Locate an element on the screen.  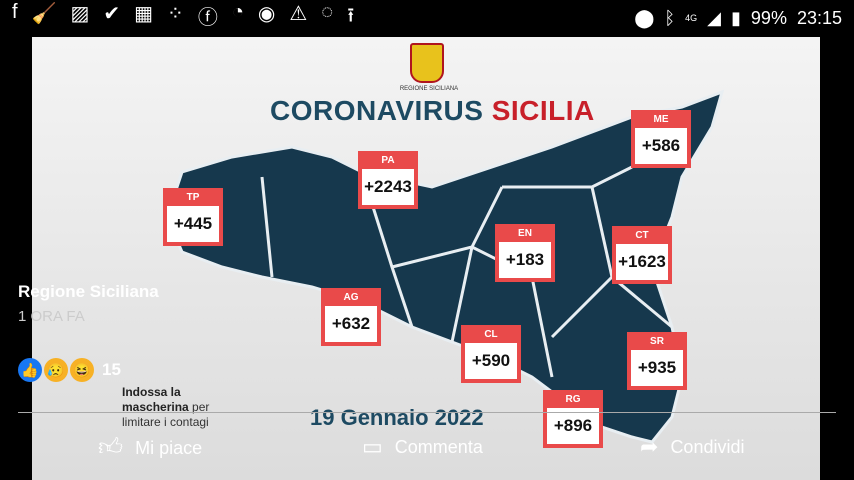
comment-label: Commenta is located at coordinates (438, 446).